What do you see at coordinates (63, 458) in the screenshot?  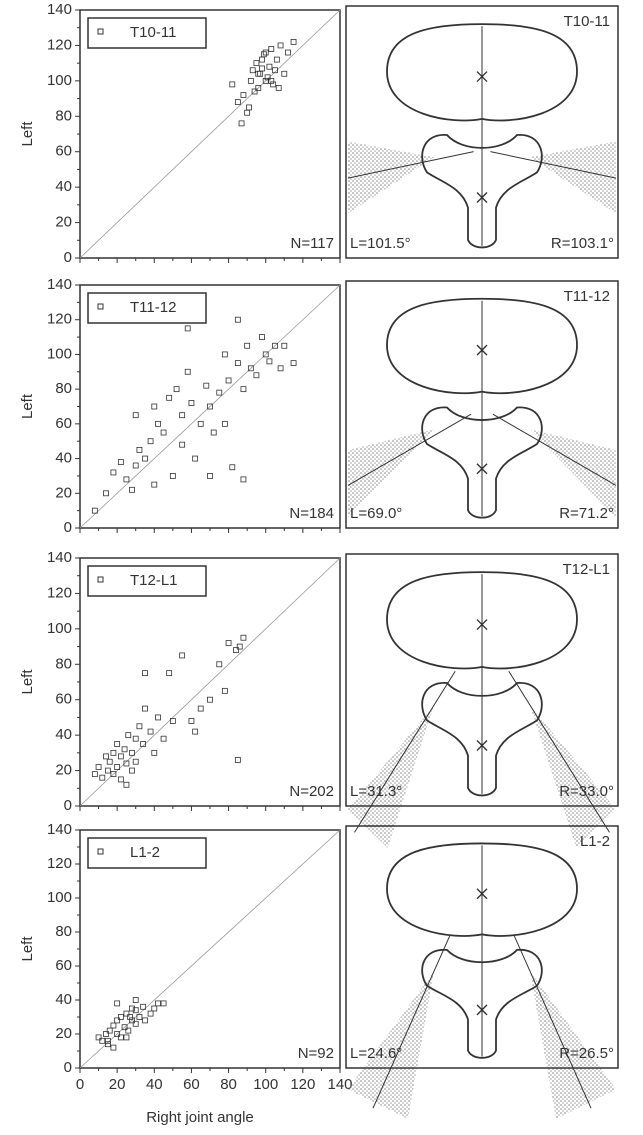 I see `y-tick-label: 40` at bounding box center [63, 458].